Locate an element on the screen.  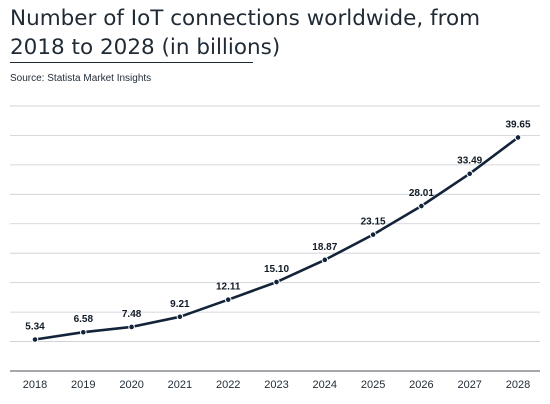
data-label: 15.10 is located at coordinates (276, 269).